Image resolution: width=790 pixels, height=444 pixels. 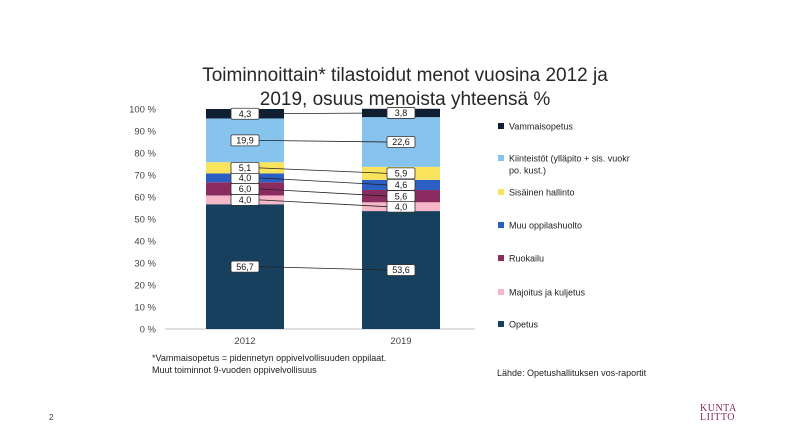 I want to click on legend-label: Sisäinen hallinto, so click(x=542, y=193).